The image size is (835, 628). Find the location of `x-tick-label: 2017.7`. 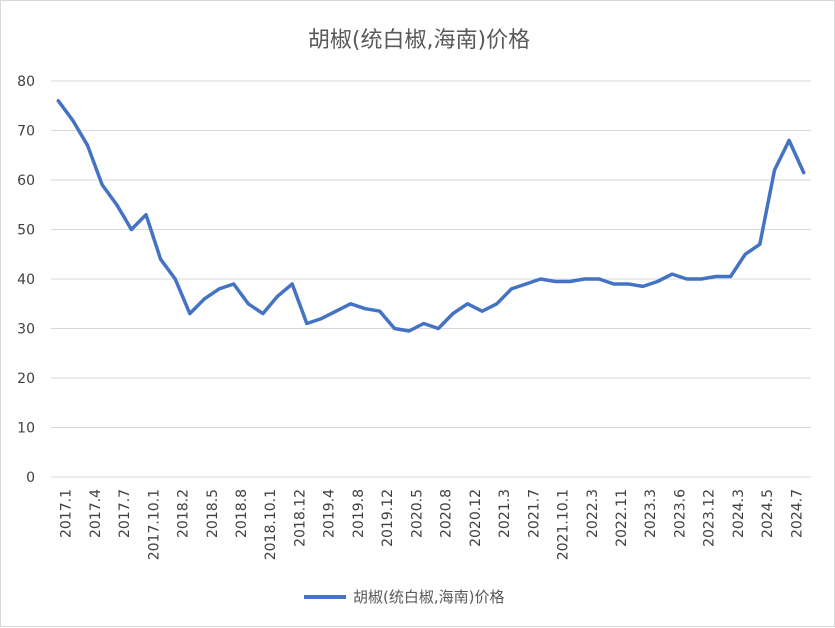

x-tick-label: 2017.7 is located at coordinates (125, 513).